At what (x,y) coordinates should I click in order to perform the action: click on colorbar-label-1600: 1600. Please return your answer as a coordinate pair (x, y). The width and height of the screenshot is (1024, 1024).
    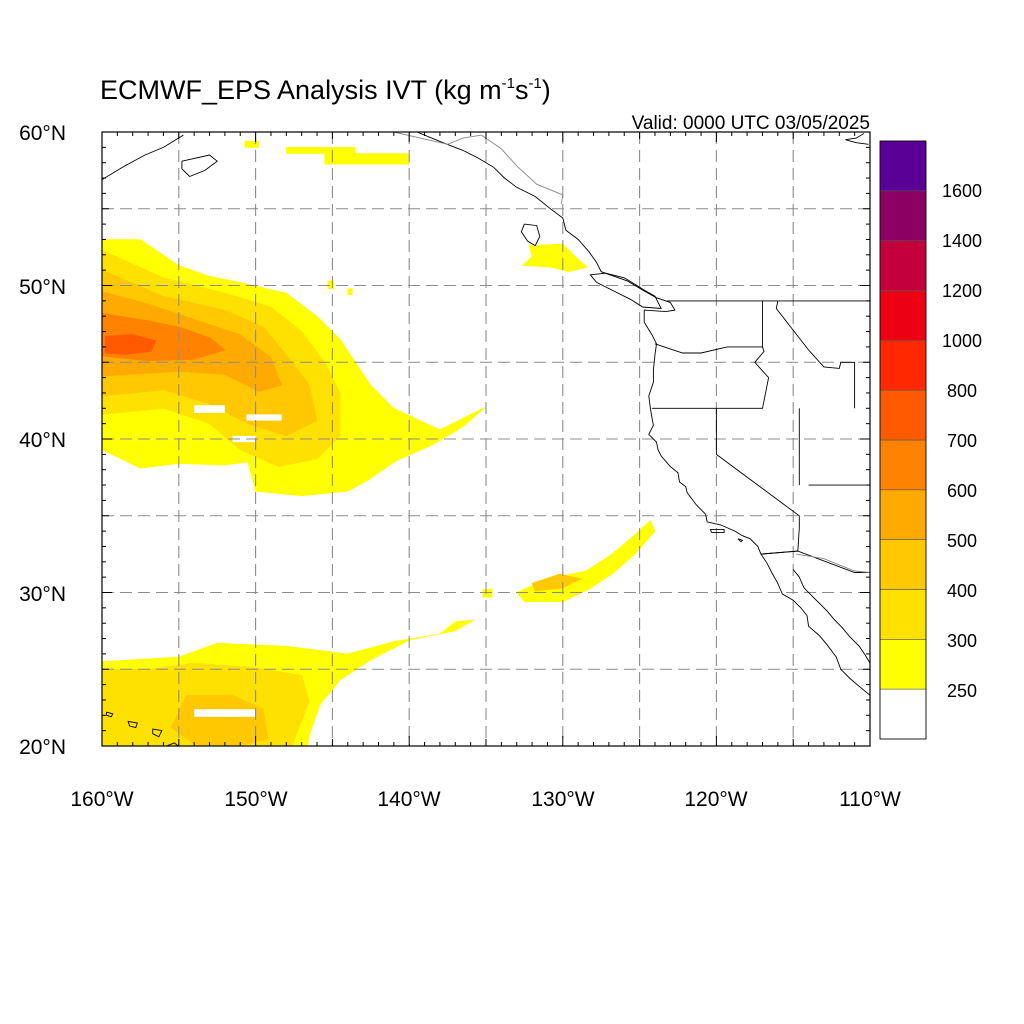
    Looking at the image, I should click on (962, 191).